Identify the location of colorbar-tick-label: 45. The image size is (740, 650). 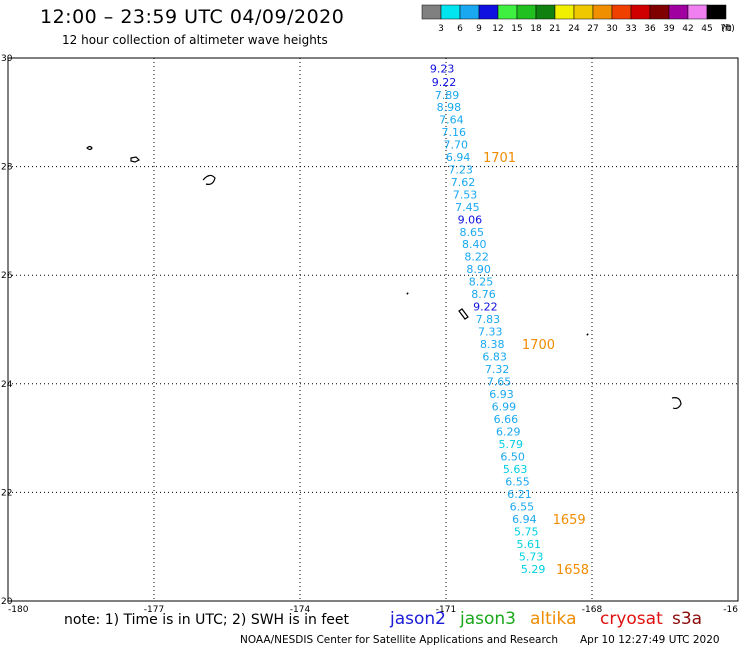
(706, 29).